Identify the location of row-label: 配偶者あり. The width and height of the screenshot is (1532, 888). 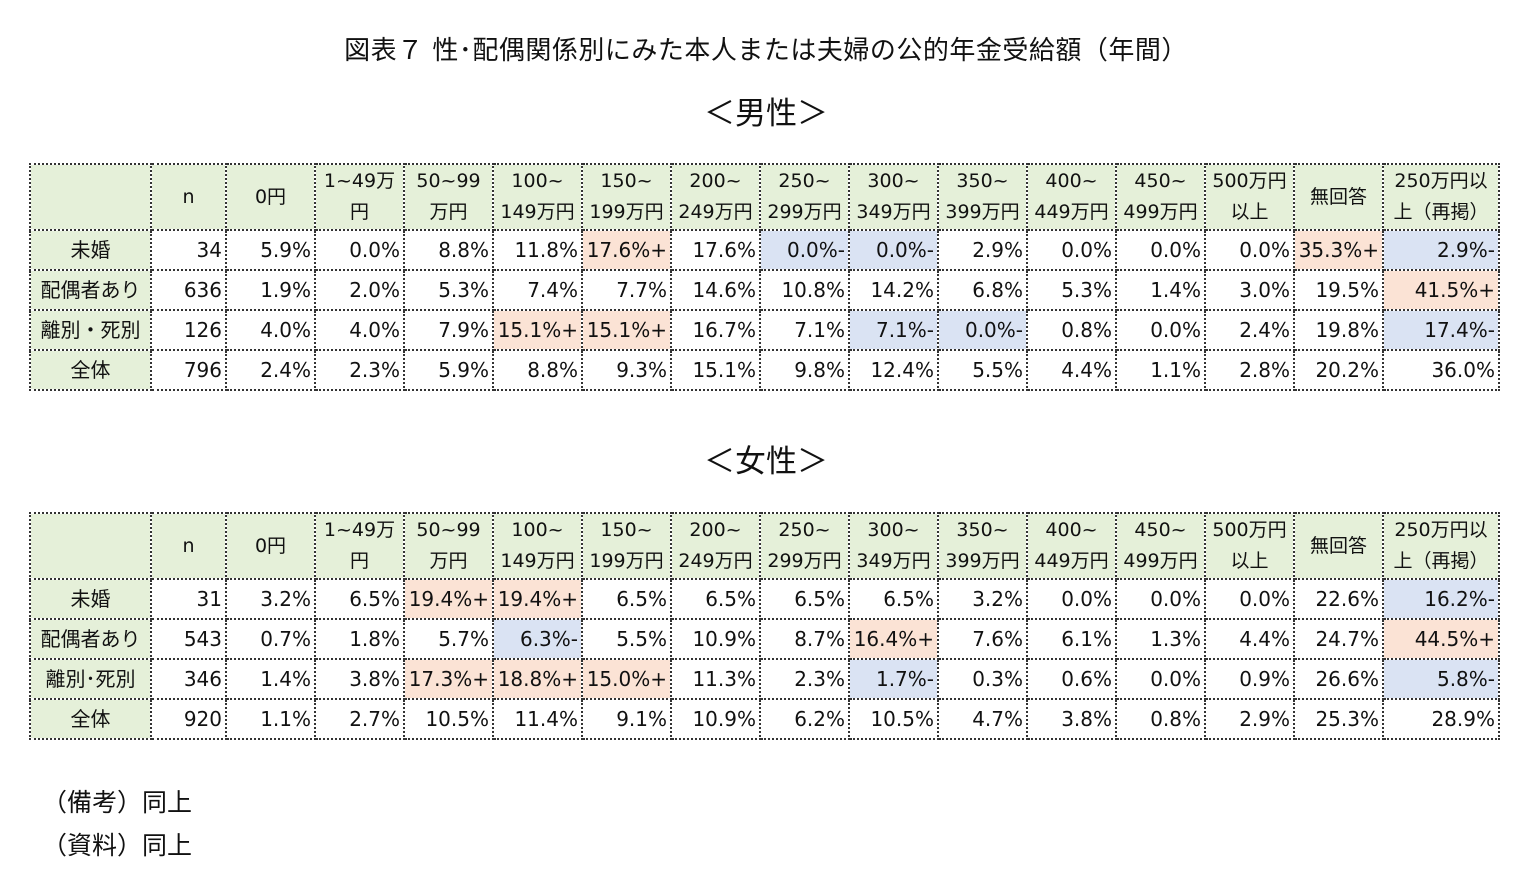
(90, 639).